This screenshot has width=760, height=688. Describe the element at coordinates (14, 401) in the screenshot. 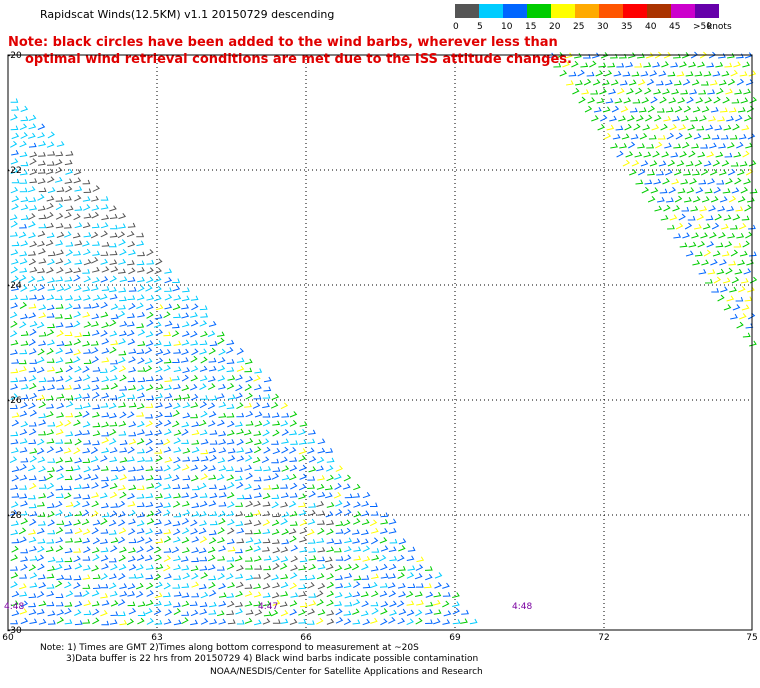

I see `y-tick-label: -26` at that location.